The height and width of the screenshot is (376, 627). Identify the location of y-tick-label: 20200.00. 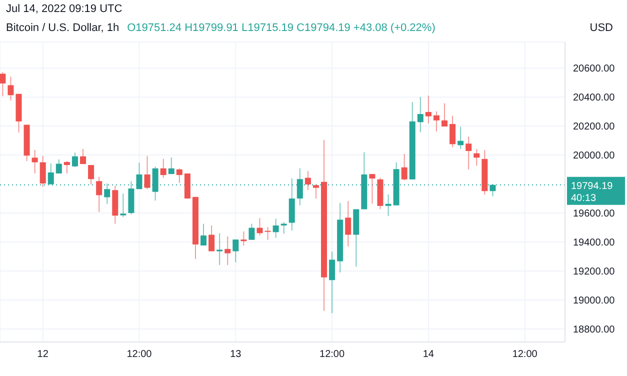
(594, 127).